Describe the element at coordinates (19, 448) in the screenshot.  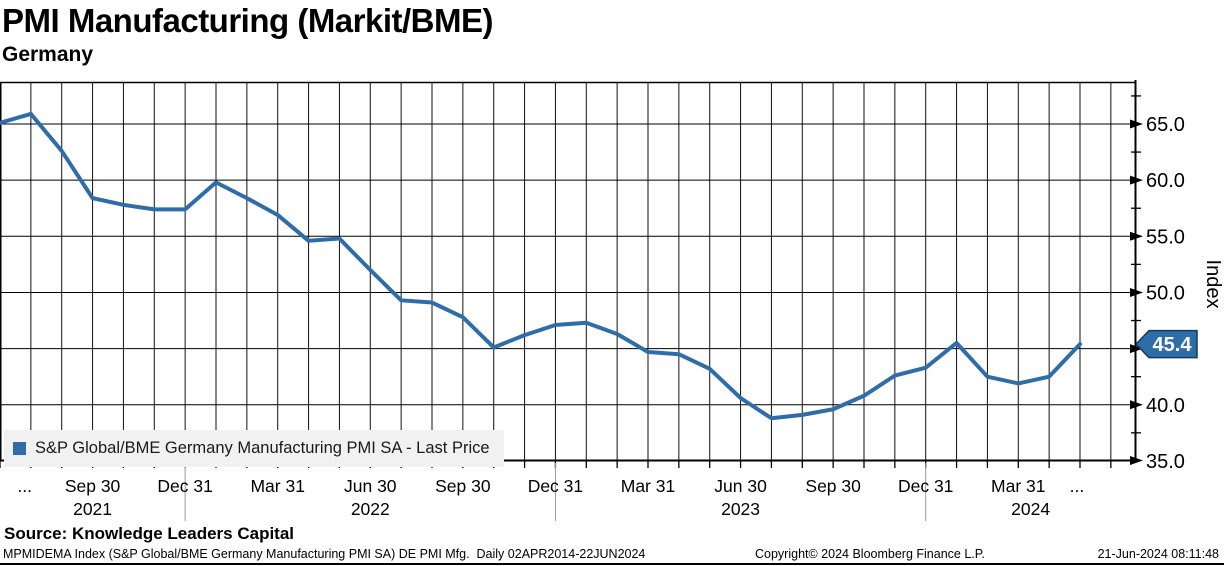
I see `series-marker-icon` at that location.